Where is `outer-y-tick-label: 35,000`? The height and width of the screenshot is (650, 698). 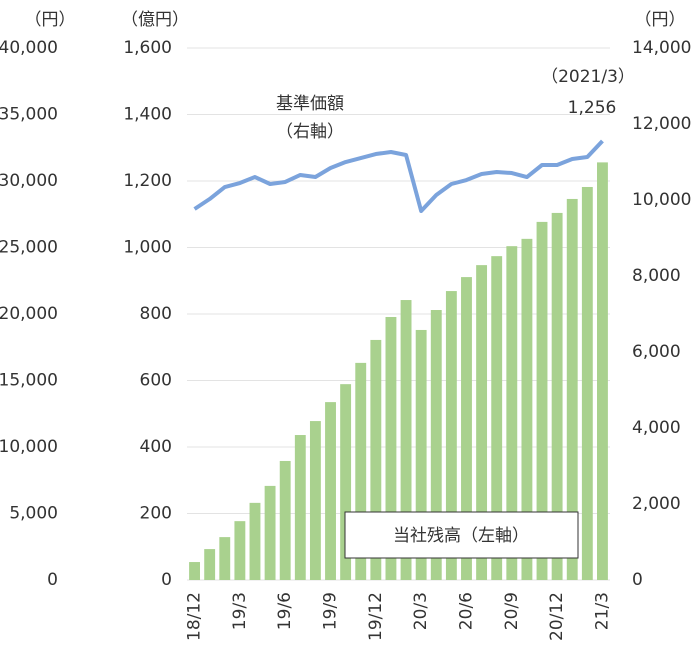 outer-y-tick-label: 35,000 is located at coordinates (29, 115).